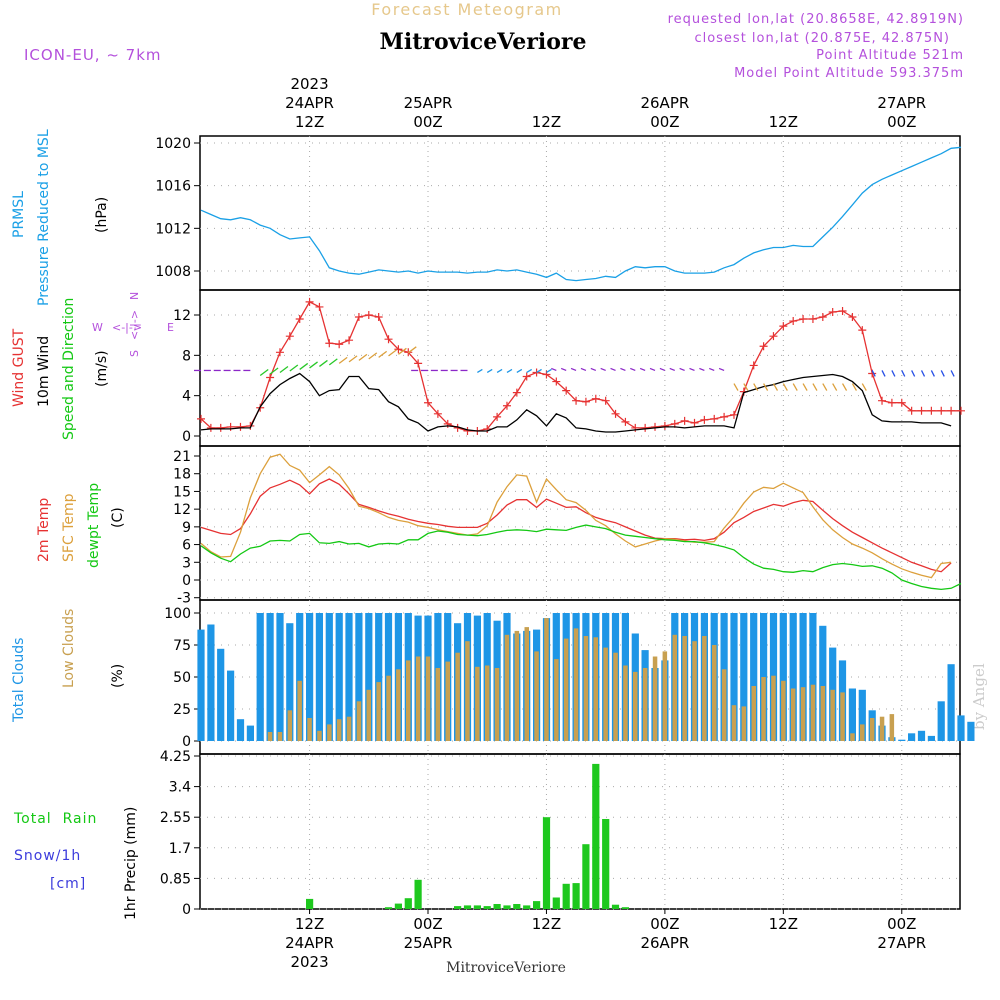 This screenshot has height=1000, width=1000. What do you see at coordinates (173, 272) in the screenshot?
I see `y-tick-label: 1008` at bounding box center [173, 272].